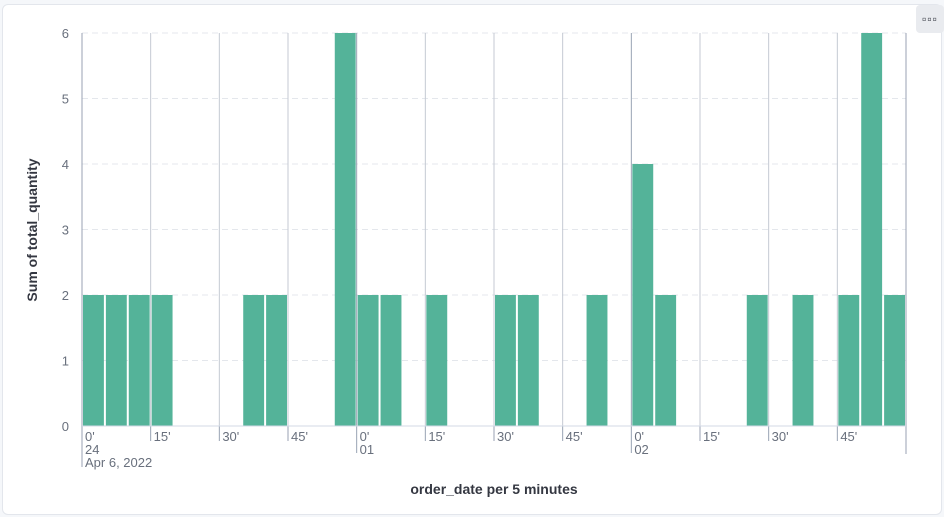 Image resolution: width=944 pixels, height=517 pixels. I want to click on panel-options-button: ▫▫▫, so click(930, 19).